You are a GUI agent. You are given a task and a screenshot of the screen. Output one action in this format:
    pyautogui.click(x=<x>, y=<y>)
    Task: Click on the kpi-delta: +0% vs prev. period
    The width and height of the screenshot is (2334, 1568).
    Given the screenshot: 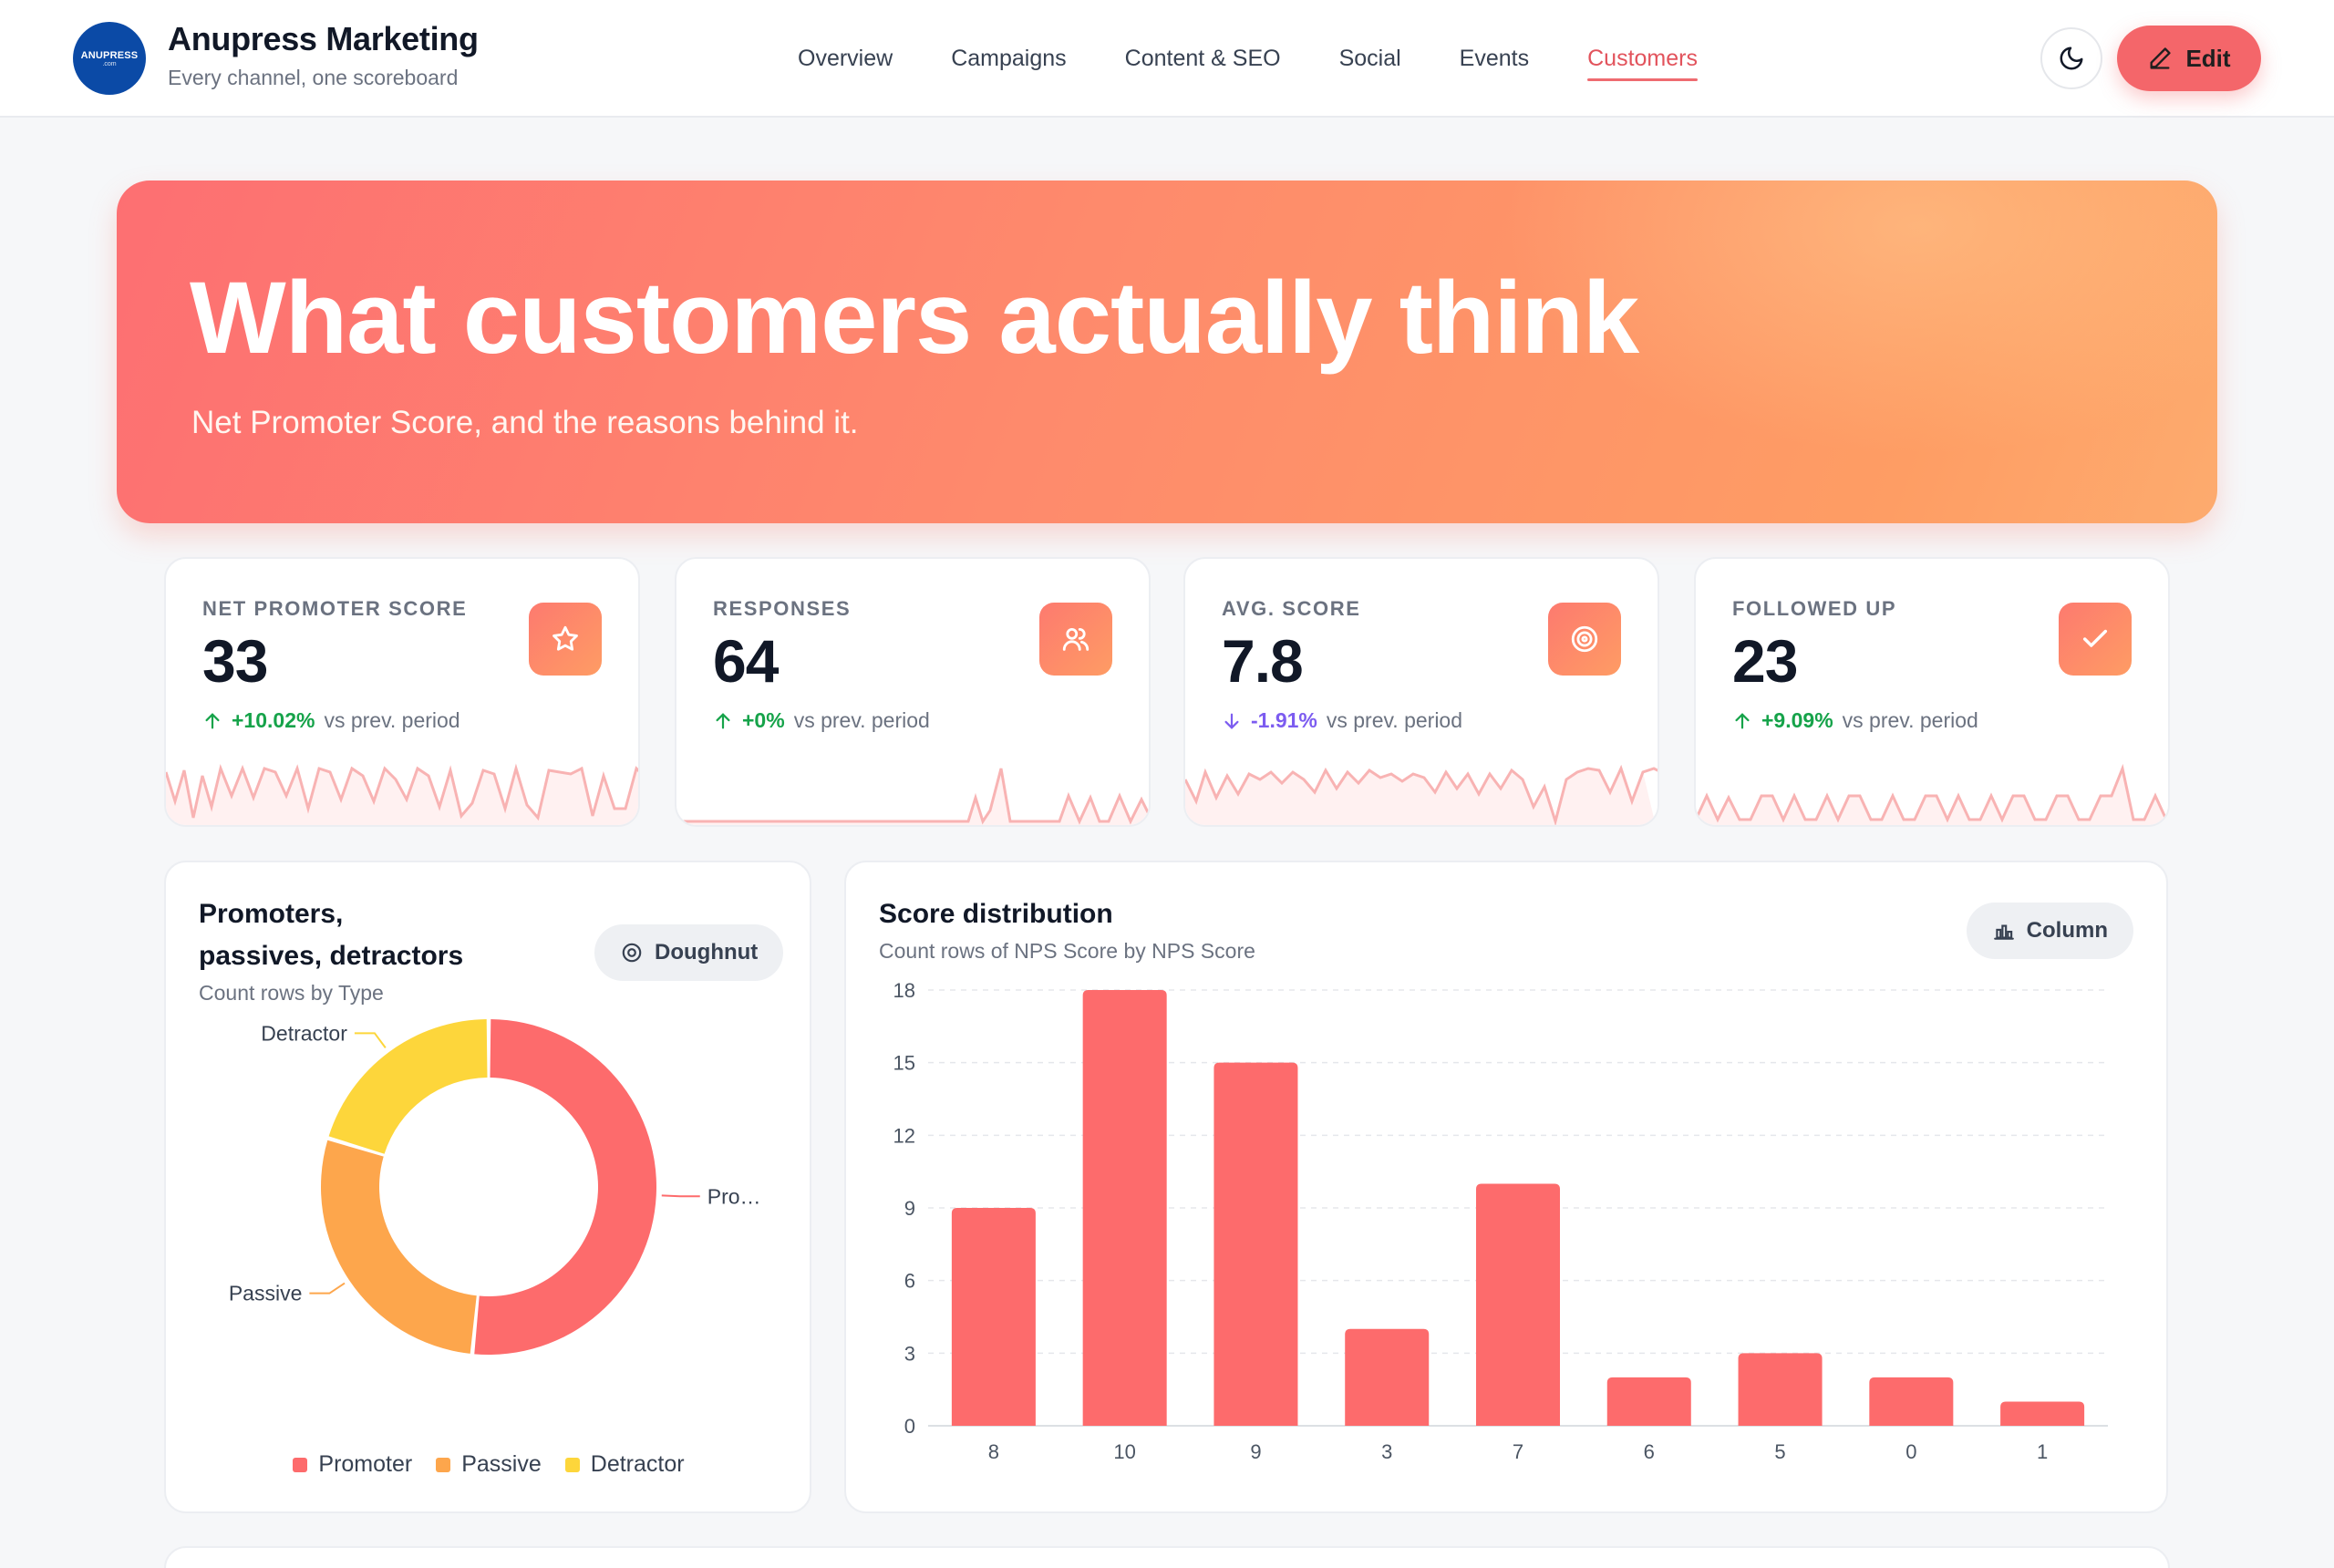 What is the action you would take?
    pyautogui.click(x=821, y=720)
    